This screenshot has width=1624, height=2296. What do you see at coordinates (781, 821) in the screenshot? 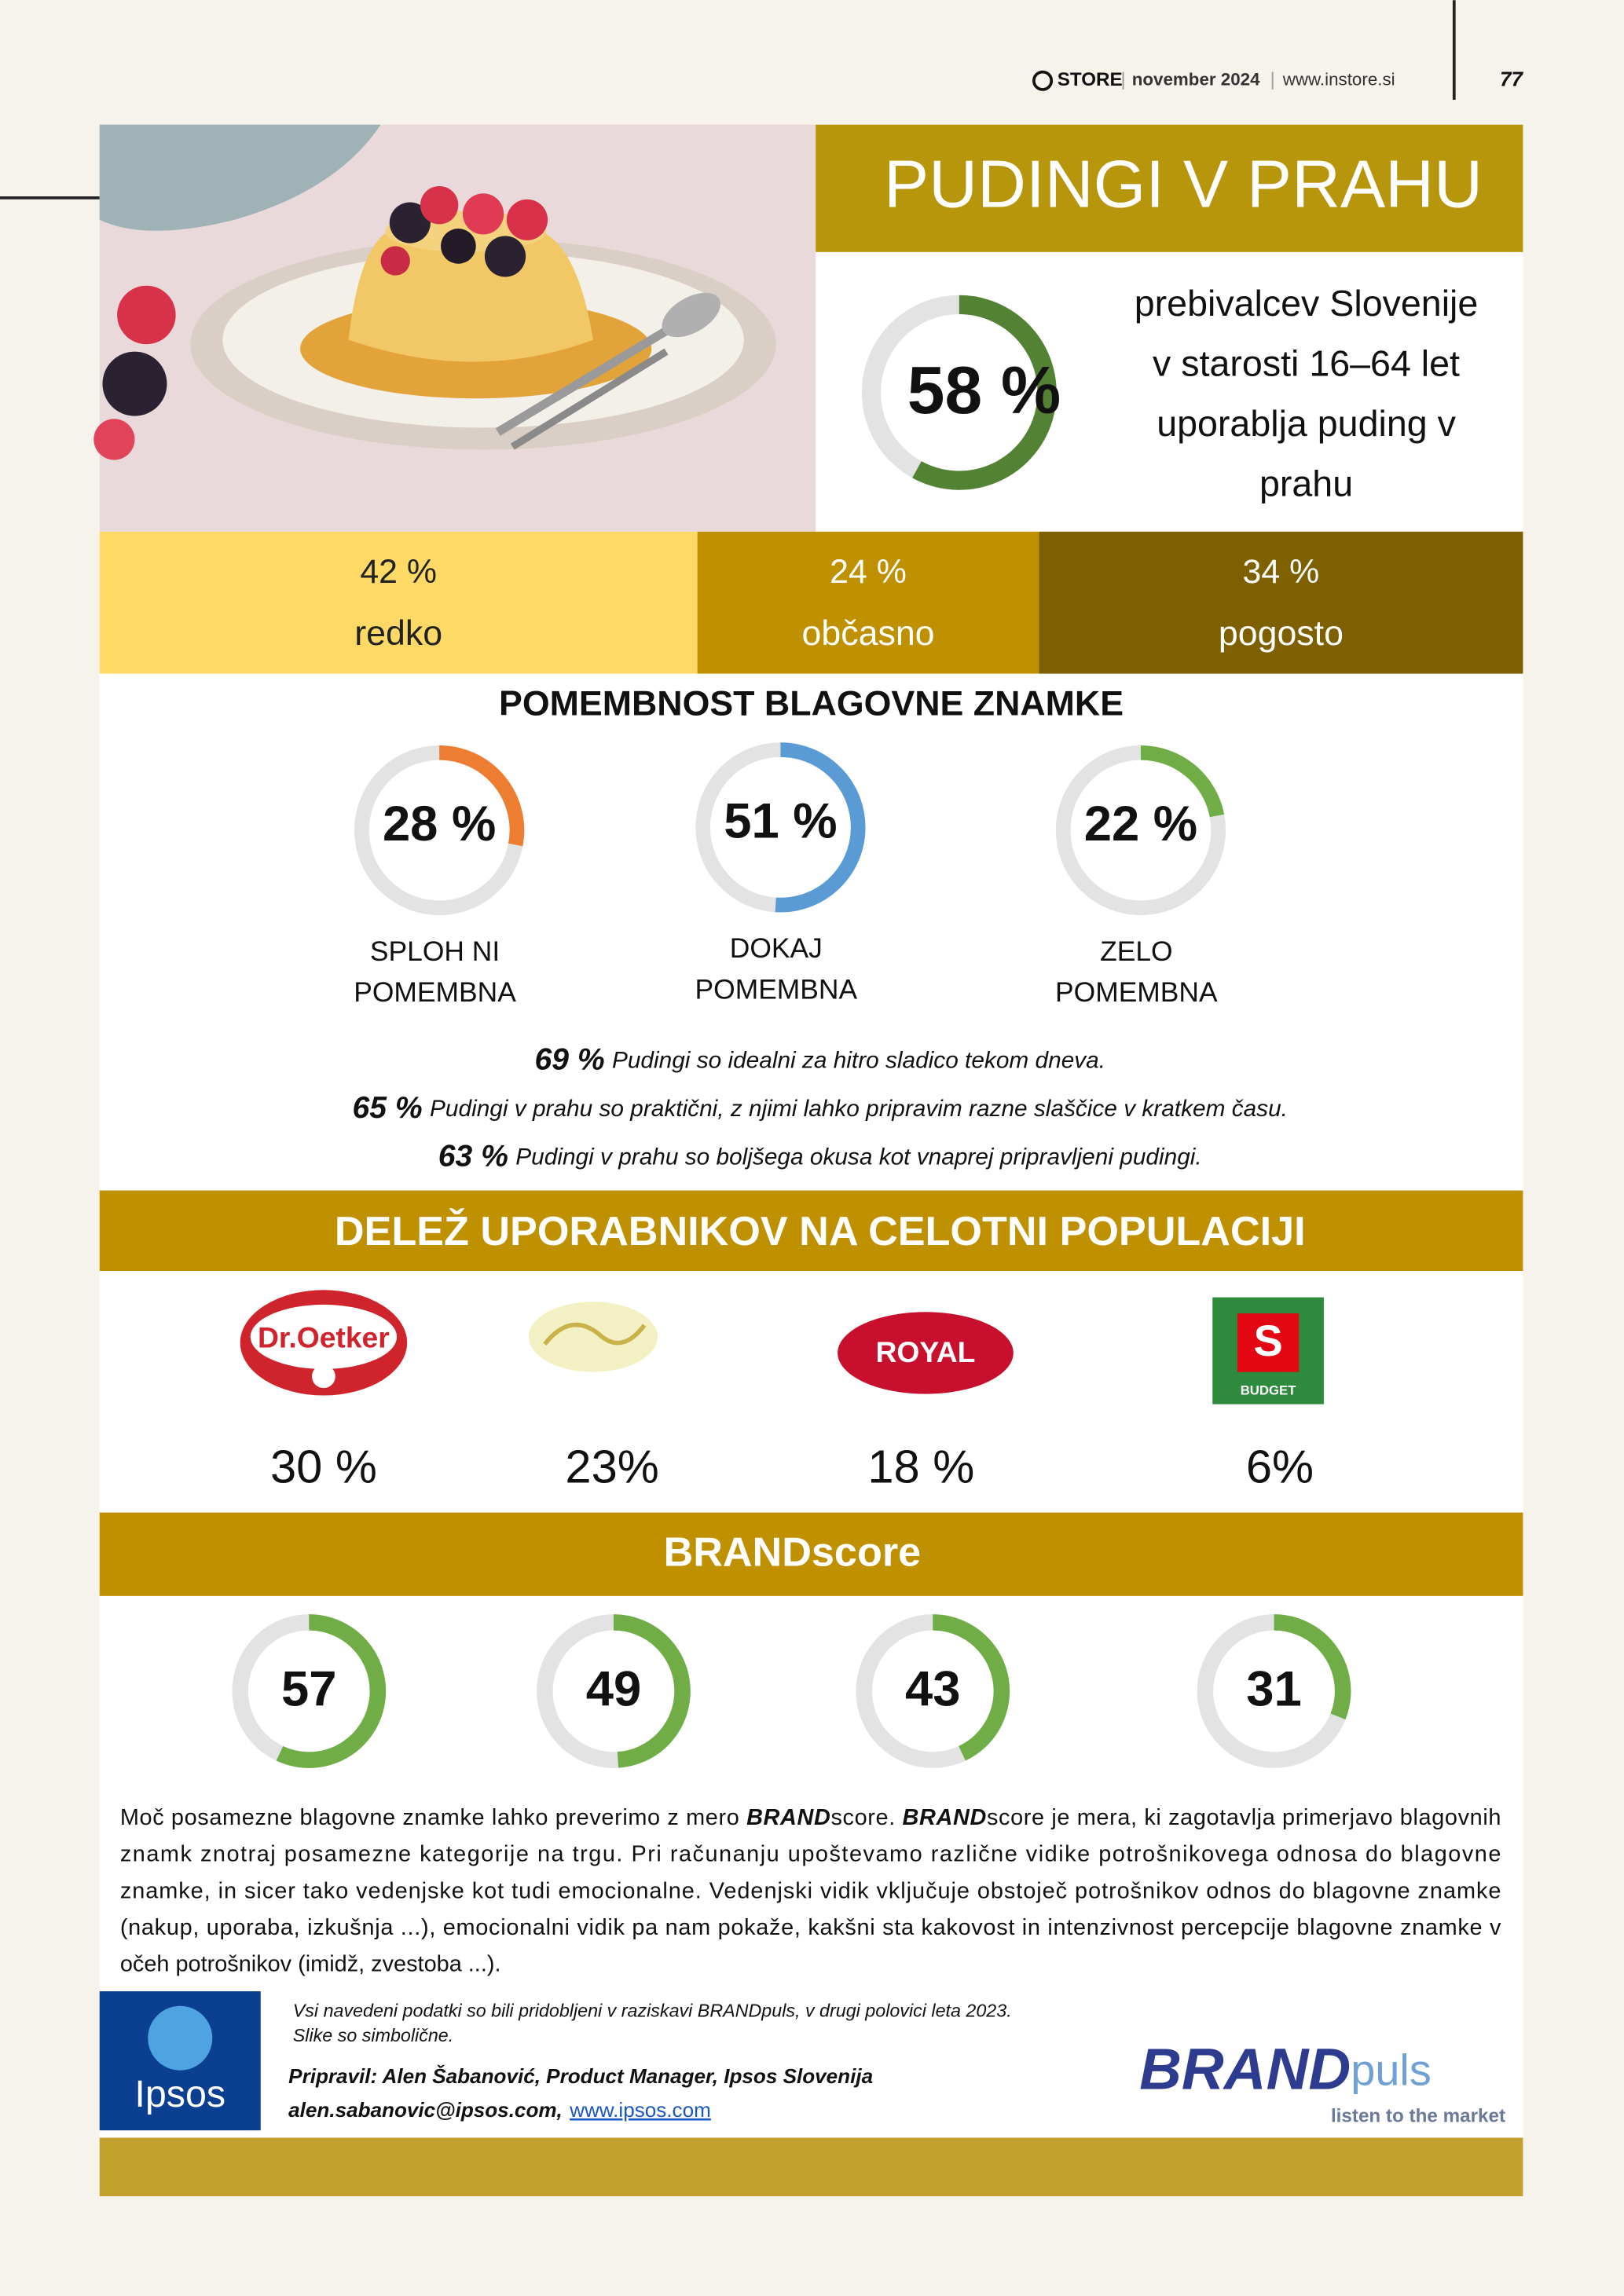
I see `importance-value: 51 %` at bounding box center [781, 821].